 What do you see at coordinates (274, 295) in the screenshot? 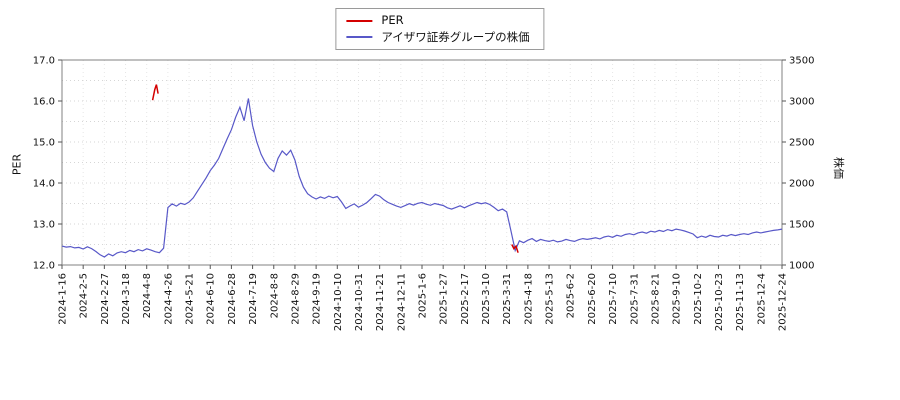
I see `svg-text: 2024-8-8` at bounding box center [274, 295].